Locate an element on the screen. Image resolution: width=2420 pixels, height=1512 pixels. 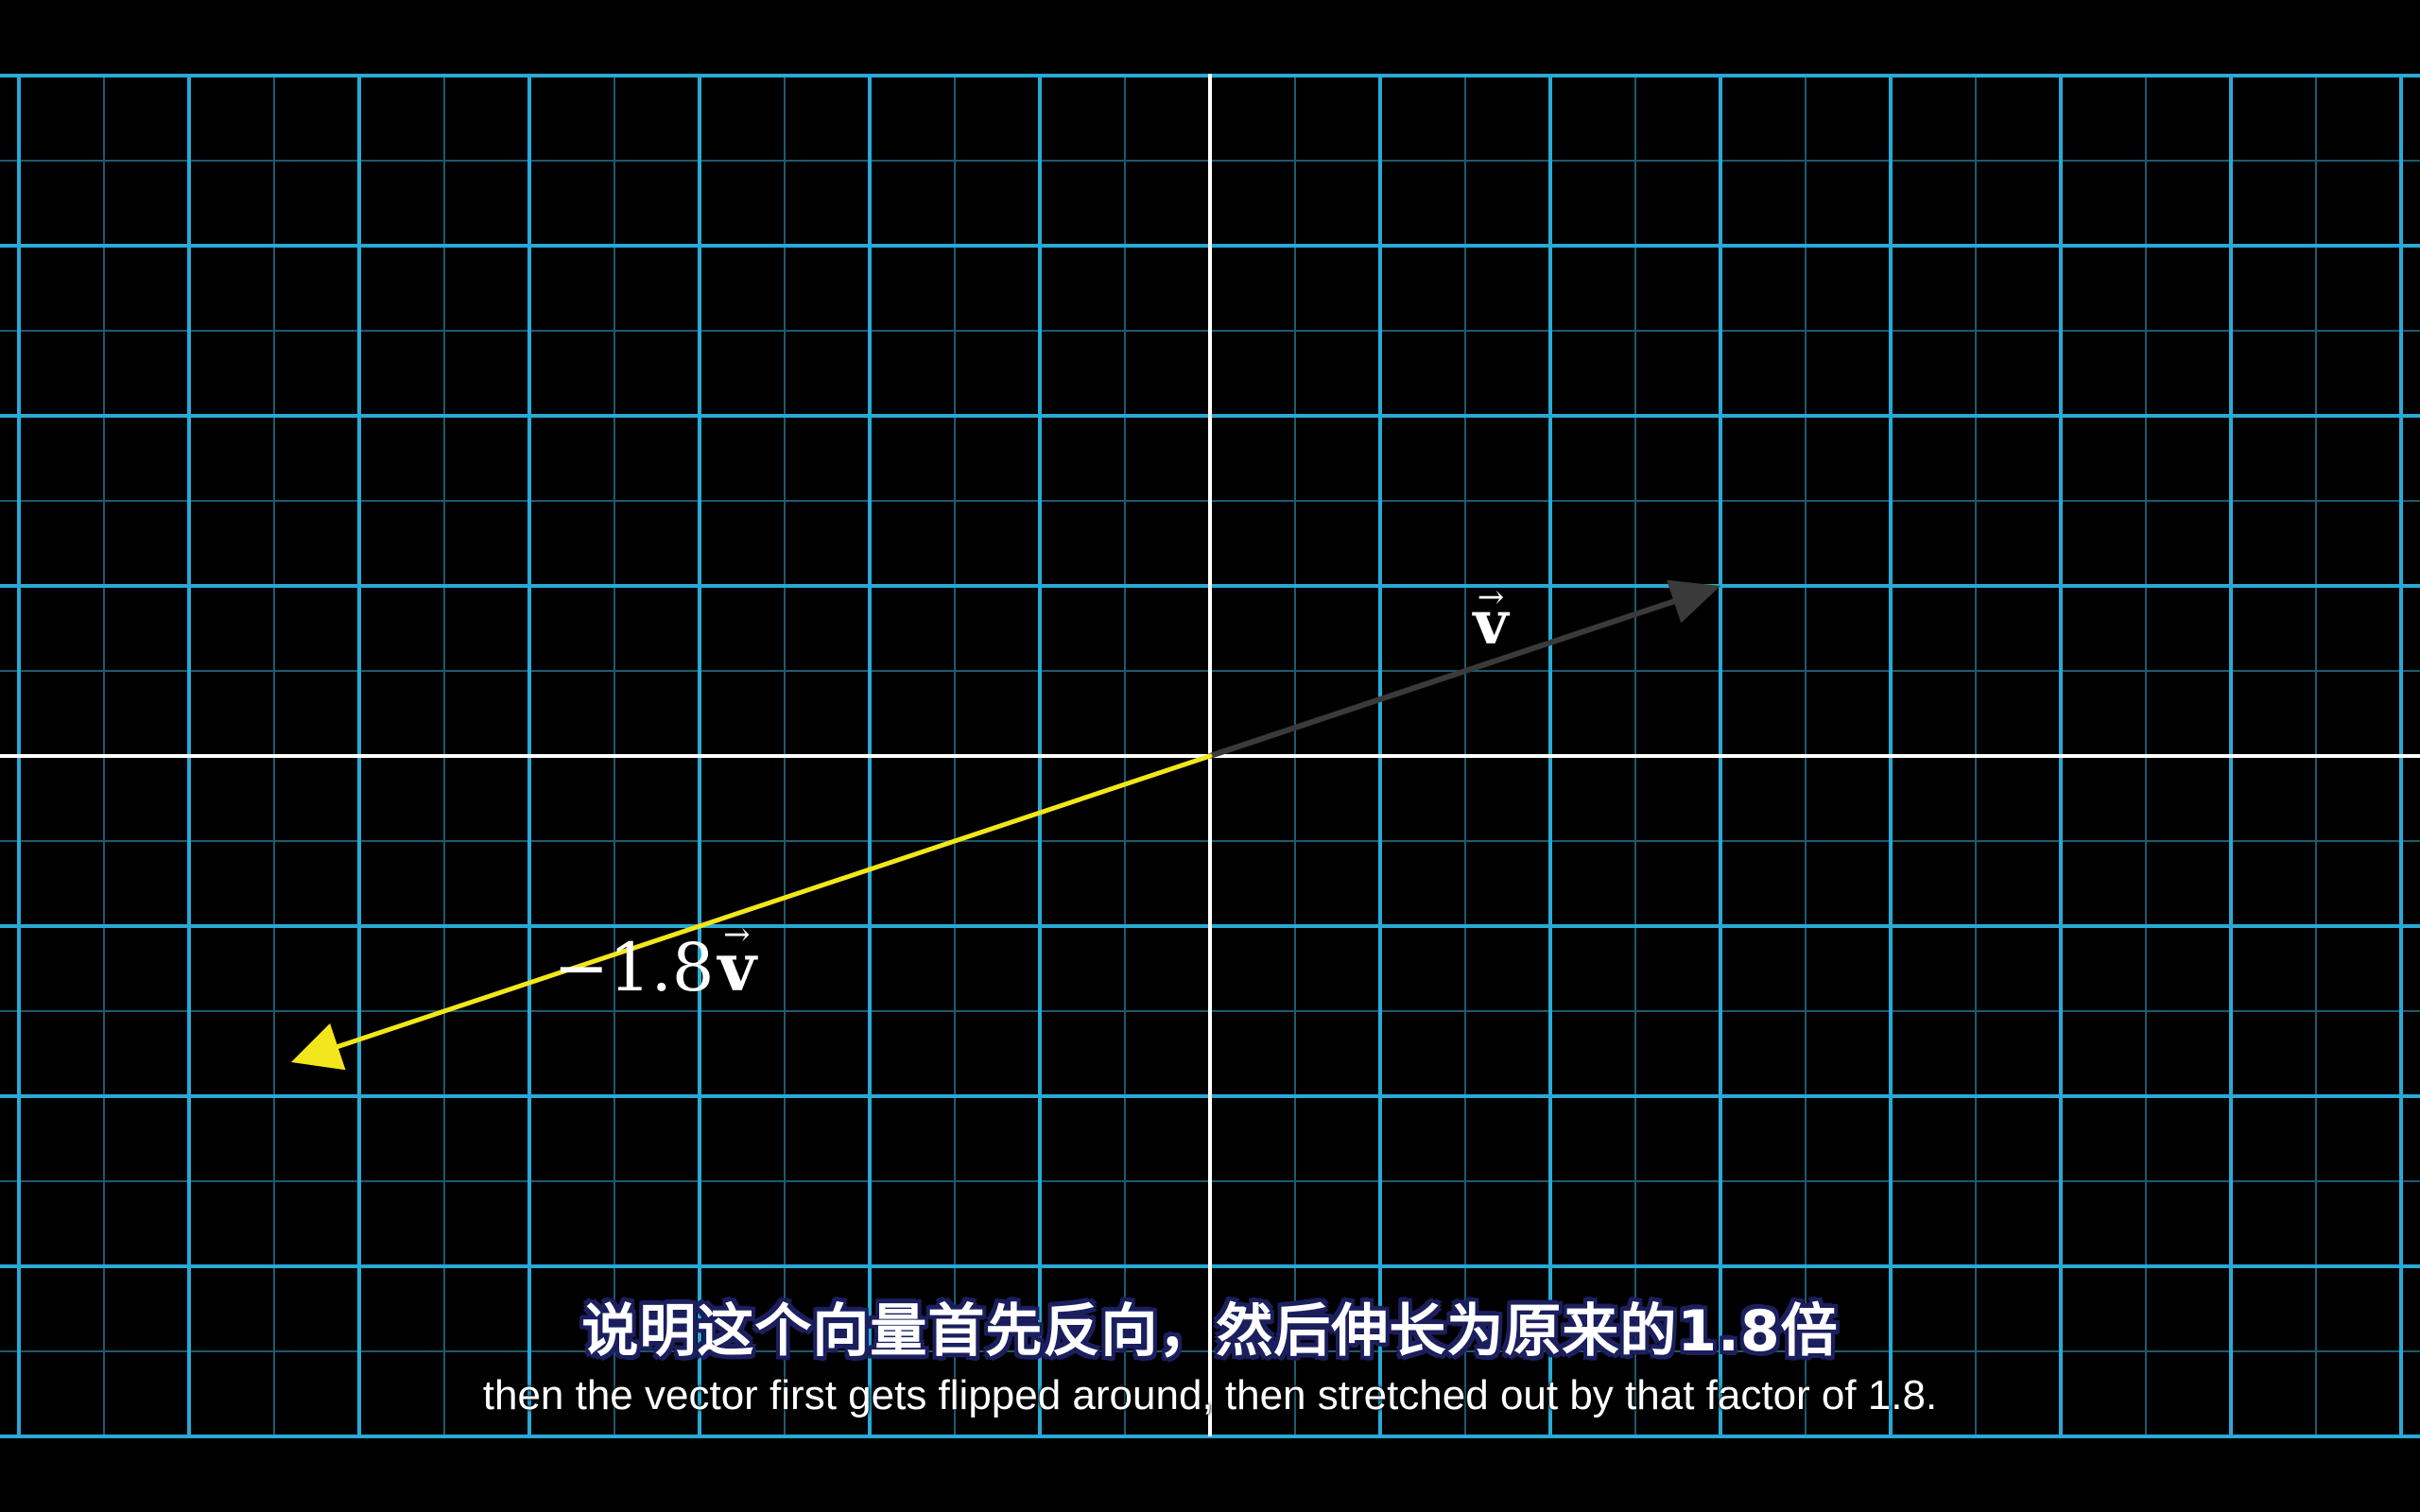
vector-v: v → is located at coordinates (1463, 668).